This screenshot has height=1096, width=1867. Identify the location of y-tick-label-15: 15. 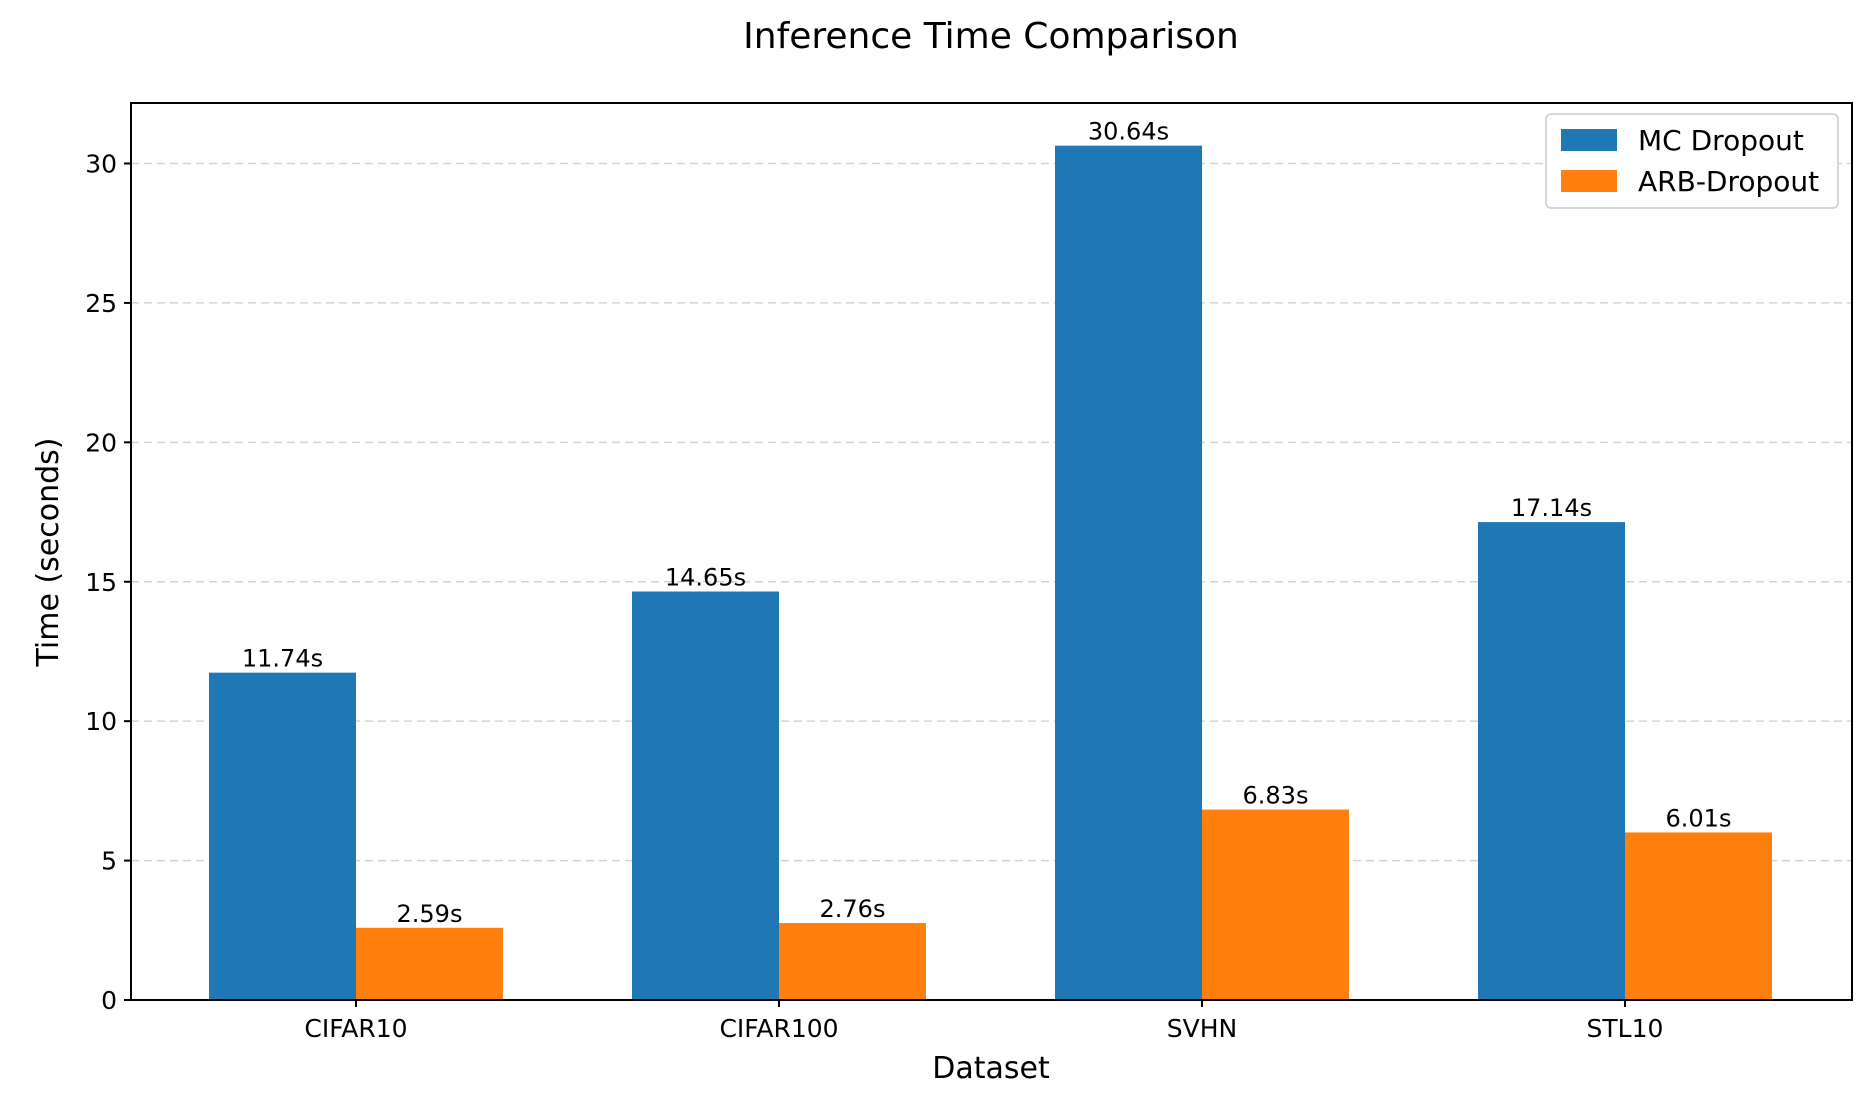
(101, 582).